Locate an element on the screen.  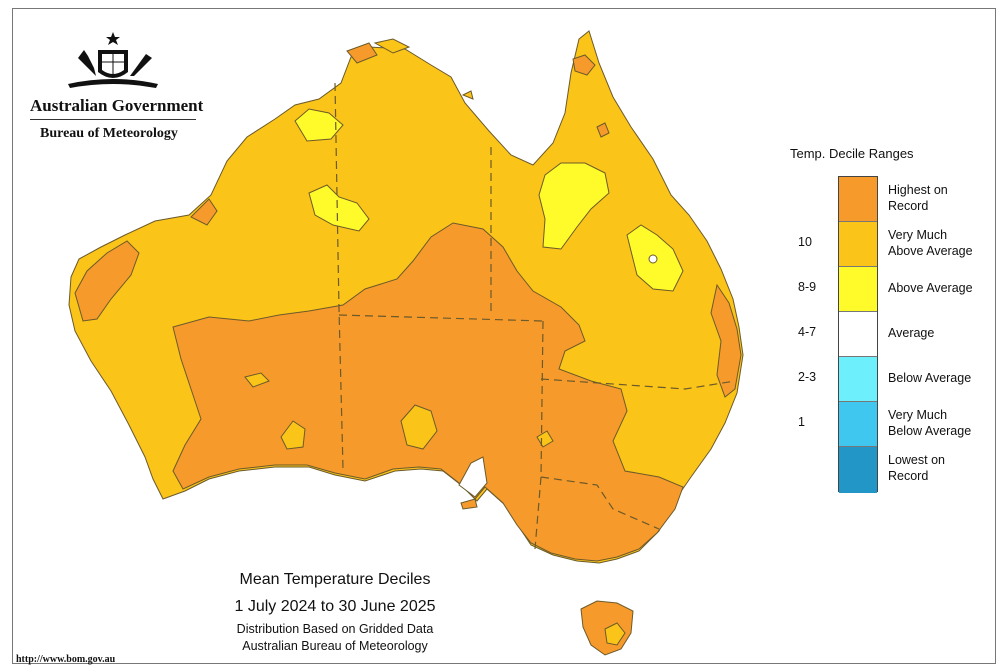
region-highest-northwest-coast is located at coordinates (362, 53).